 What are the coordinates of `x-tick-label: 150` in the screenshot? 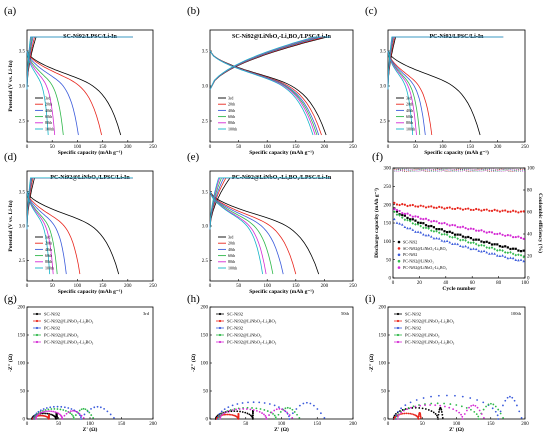 It's located at (470, 147).